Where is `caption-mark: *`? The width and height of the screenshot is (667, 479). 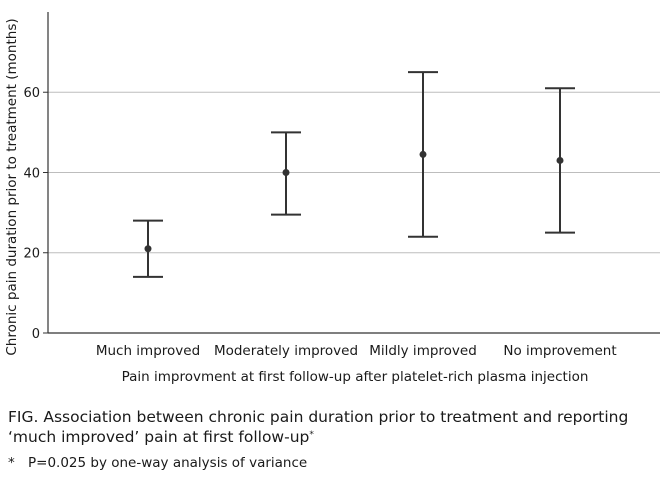
caption-mark: * is located at coordinates (311, 435).